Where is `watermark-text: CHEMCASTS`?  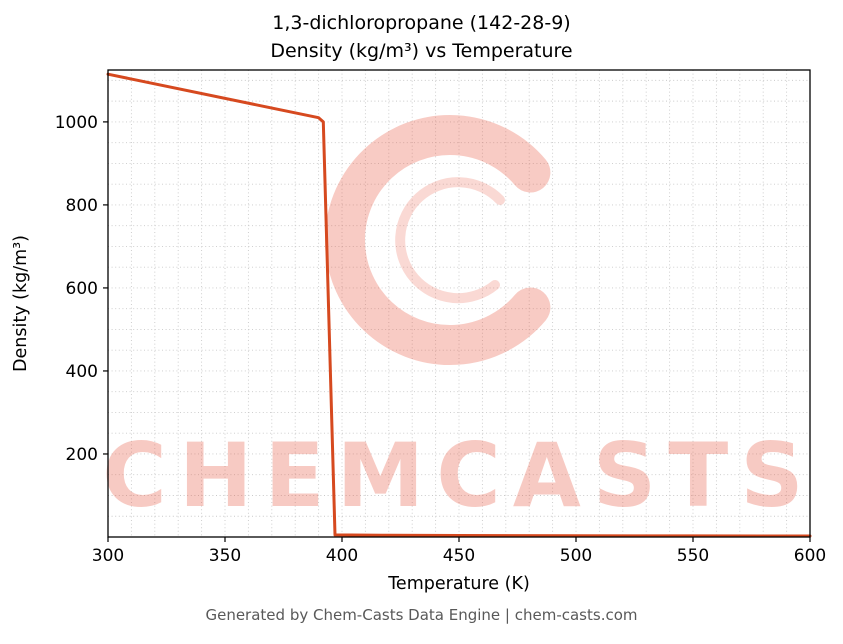 watermark-text: CHEMCASTS is located at coordinates (458, 475).